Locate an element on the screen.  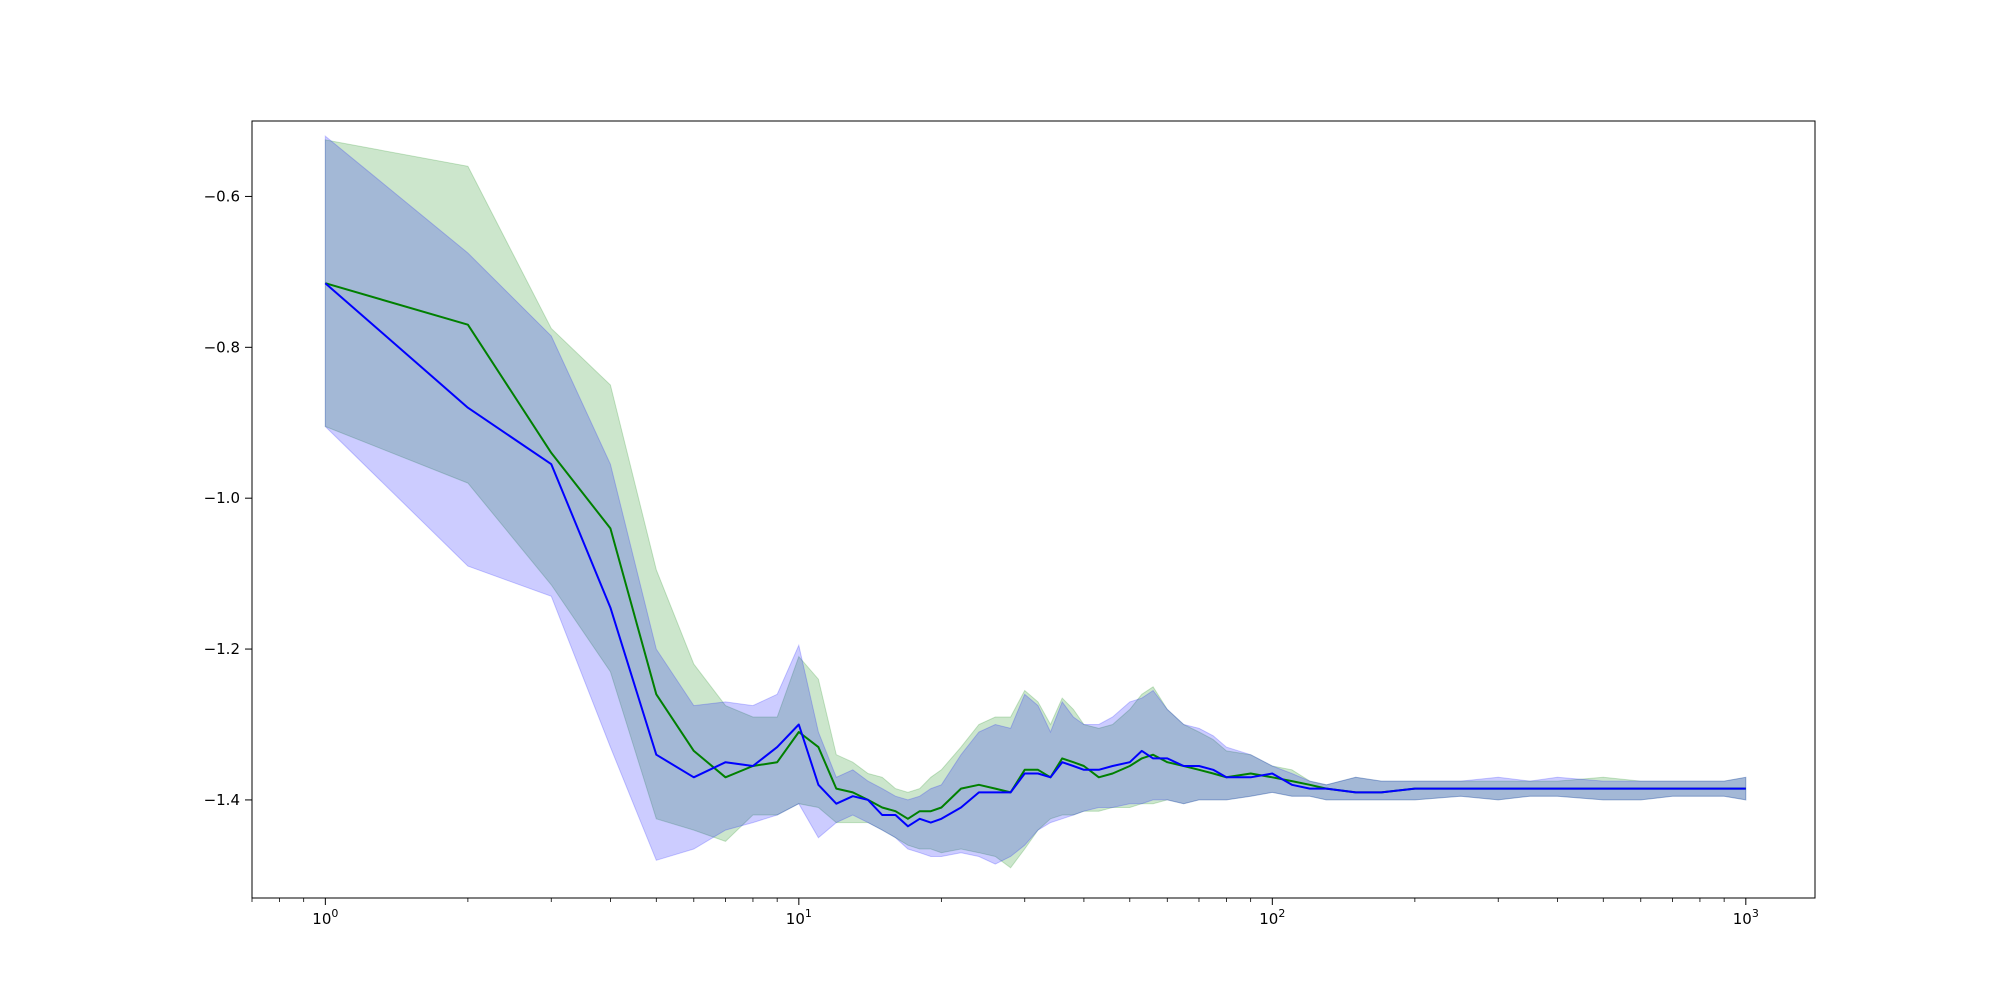
y-tick-label: −0.8 is located at coordinates (222, 347).